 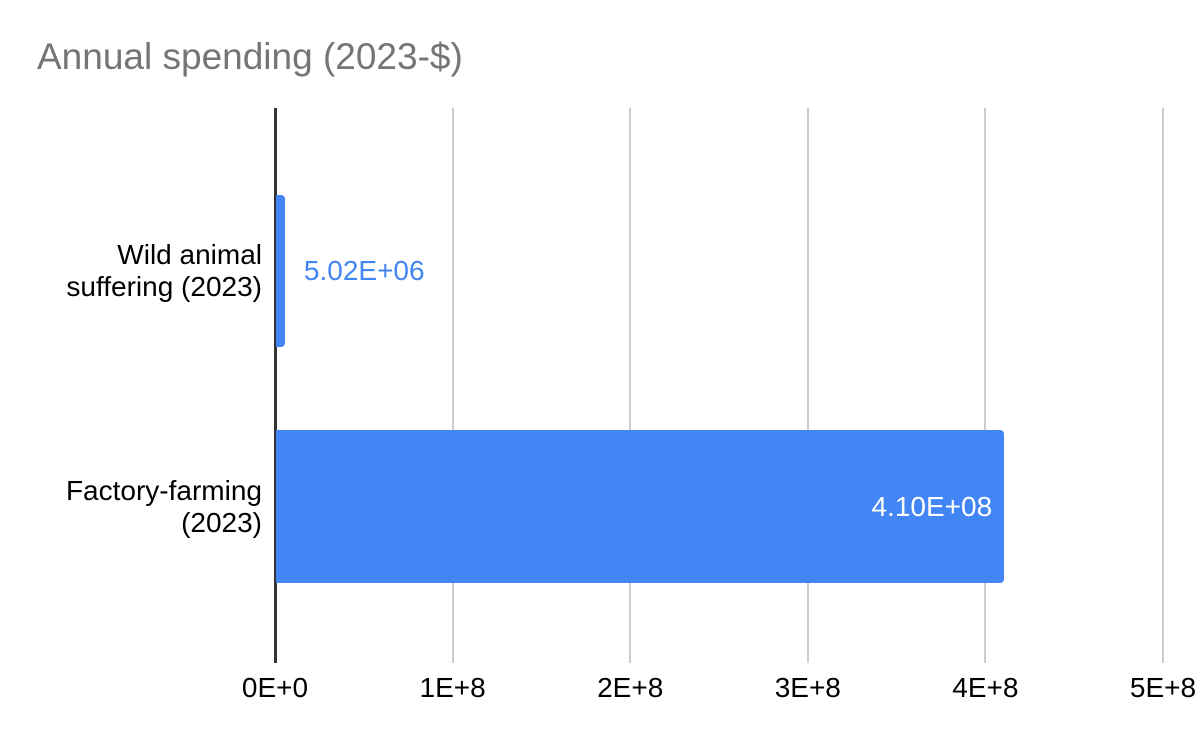 What do you see at coordinates (1163, 687) in the screenshot?
I see `x-axis-tick-label: 5E+8` at bounding box center [1163, 687].